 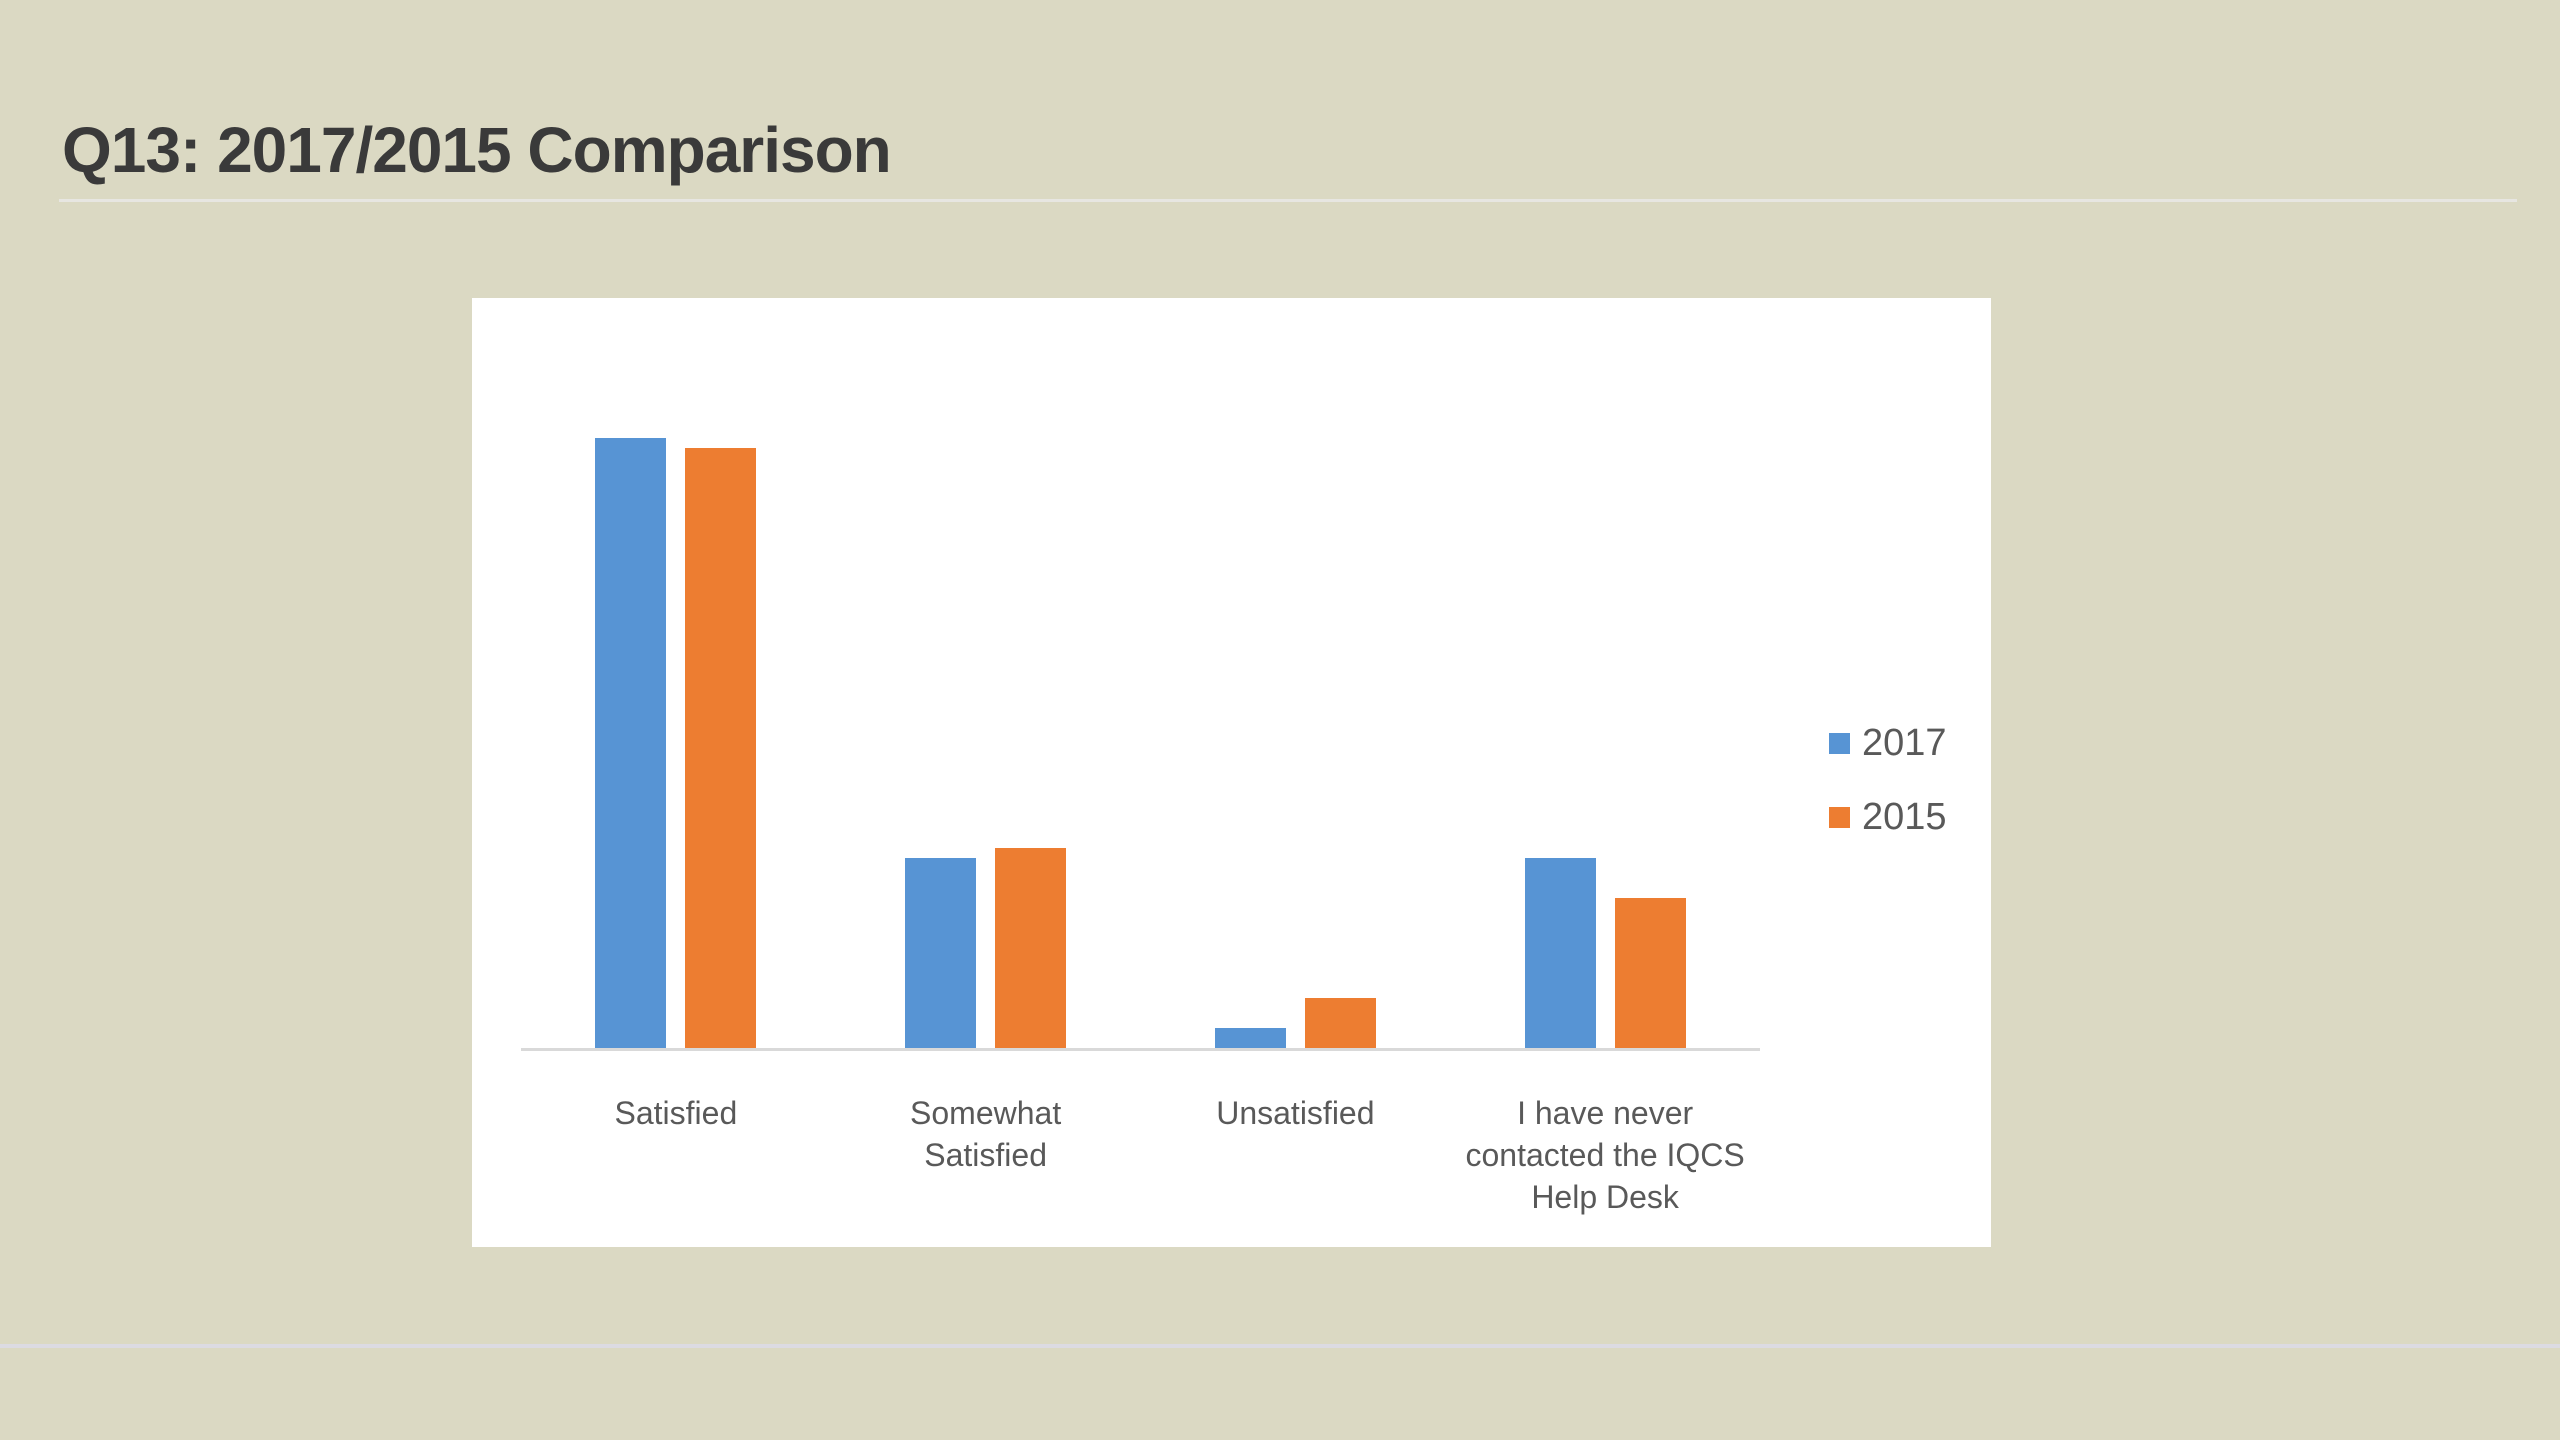 What do you see at coordinates (941, 953) in the screenshot?
I see `bar-2017-somewhat-satisfied` at bounding box center [941, 953].